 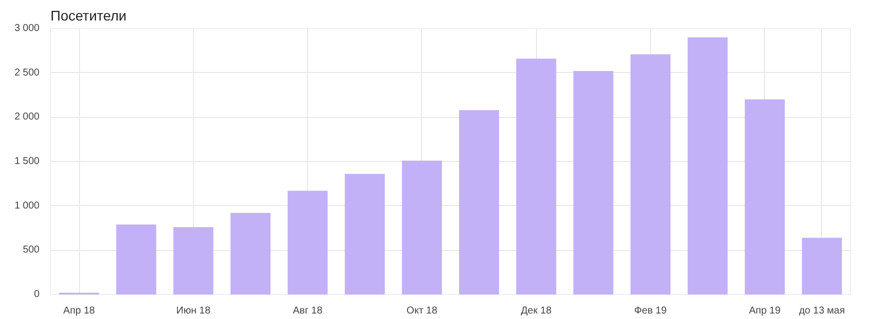 What do you see at coordinates (422, 311) in the screenshot?
I see `x-tick-label: Окт 18` at bounding box center [422, 311].